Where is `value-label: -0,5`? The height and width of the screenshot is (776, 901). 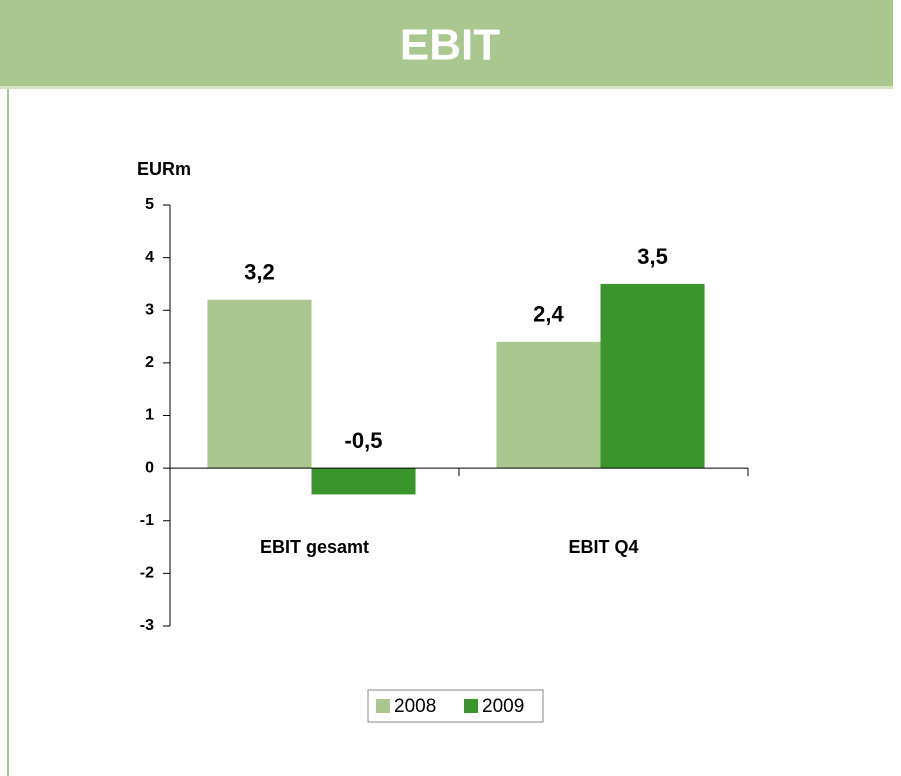
value-label: -0,5 is located at coordinates (364, 440).